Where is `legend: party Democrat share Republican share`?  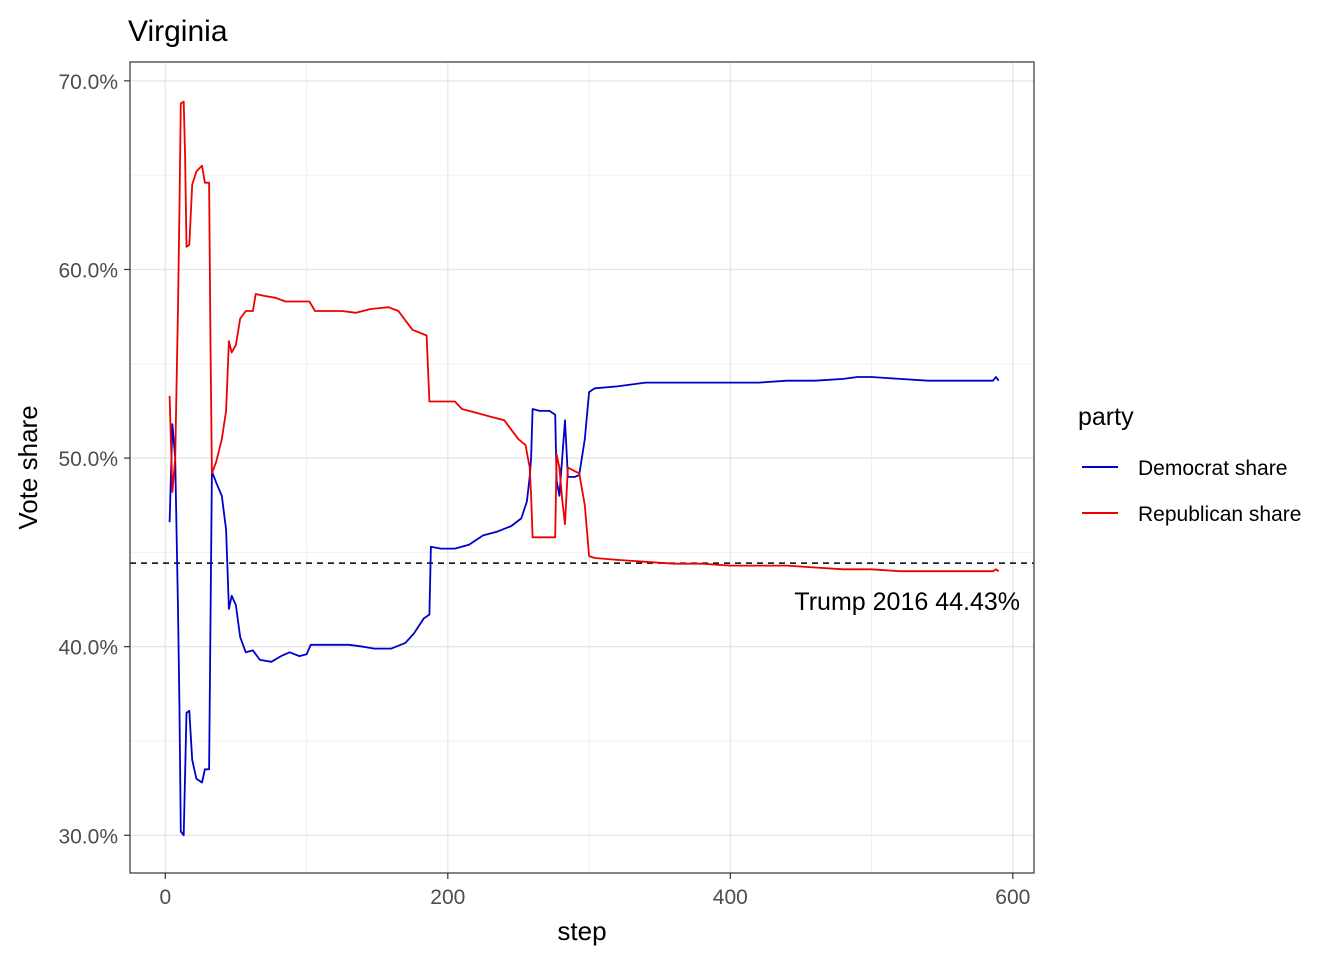
legend: party Democrat share Republican share is located at coordinates (1189, 464).